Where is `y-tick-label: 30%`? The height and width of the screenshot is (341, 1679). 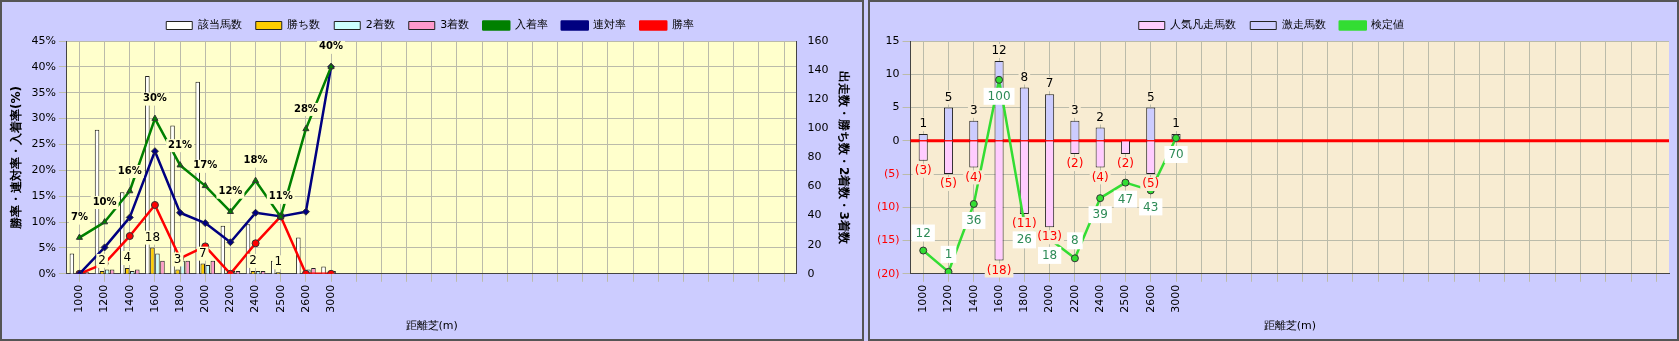 y-tick-label: 30% is located at coordinates (43, 118).